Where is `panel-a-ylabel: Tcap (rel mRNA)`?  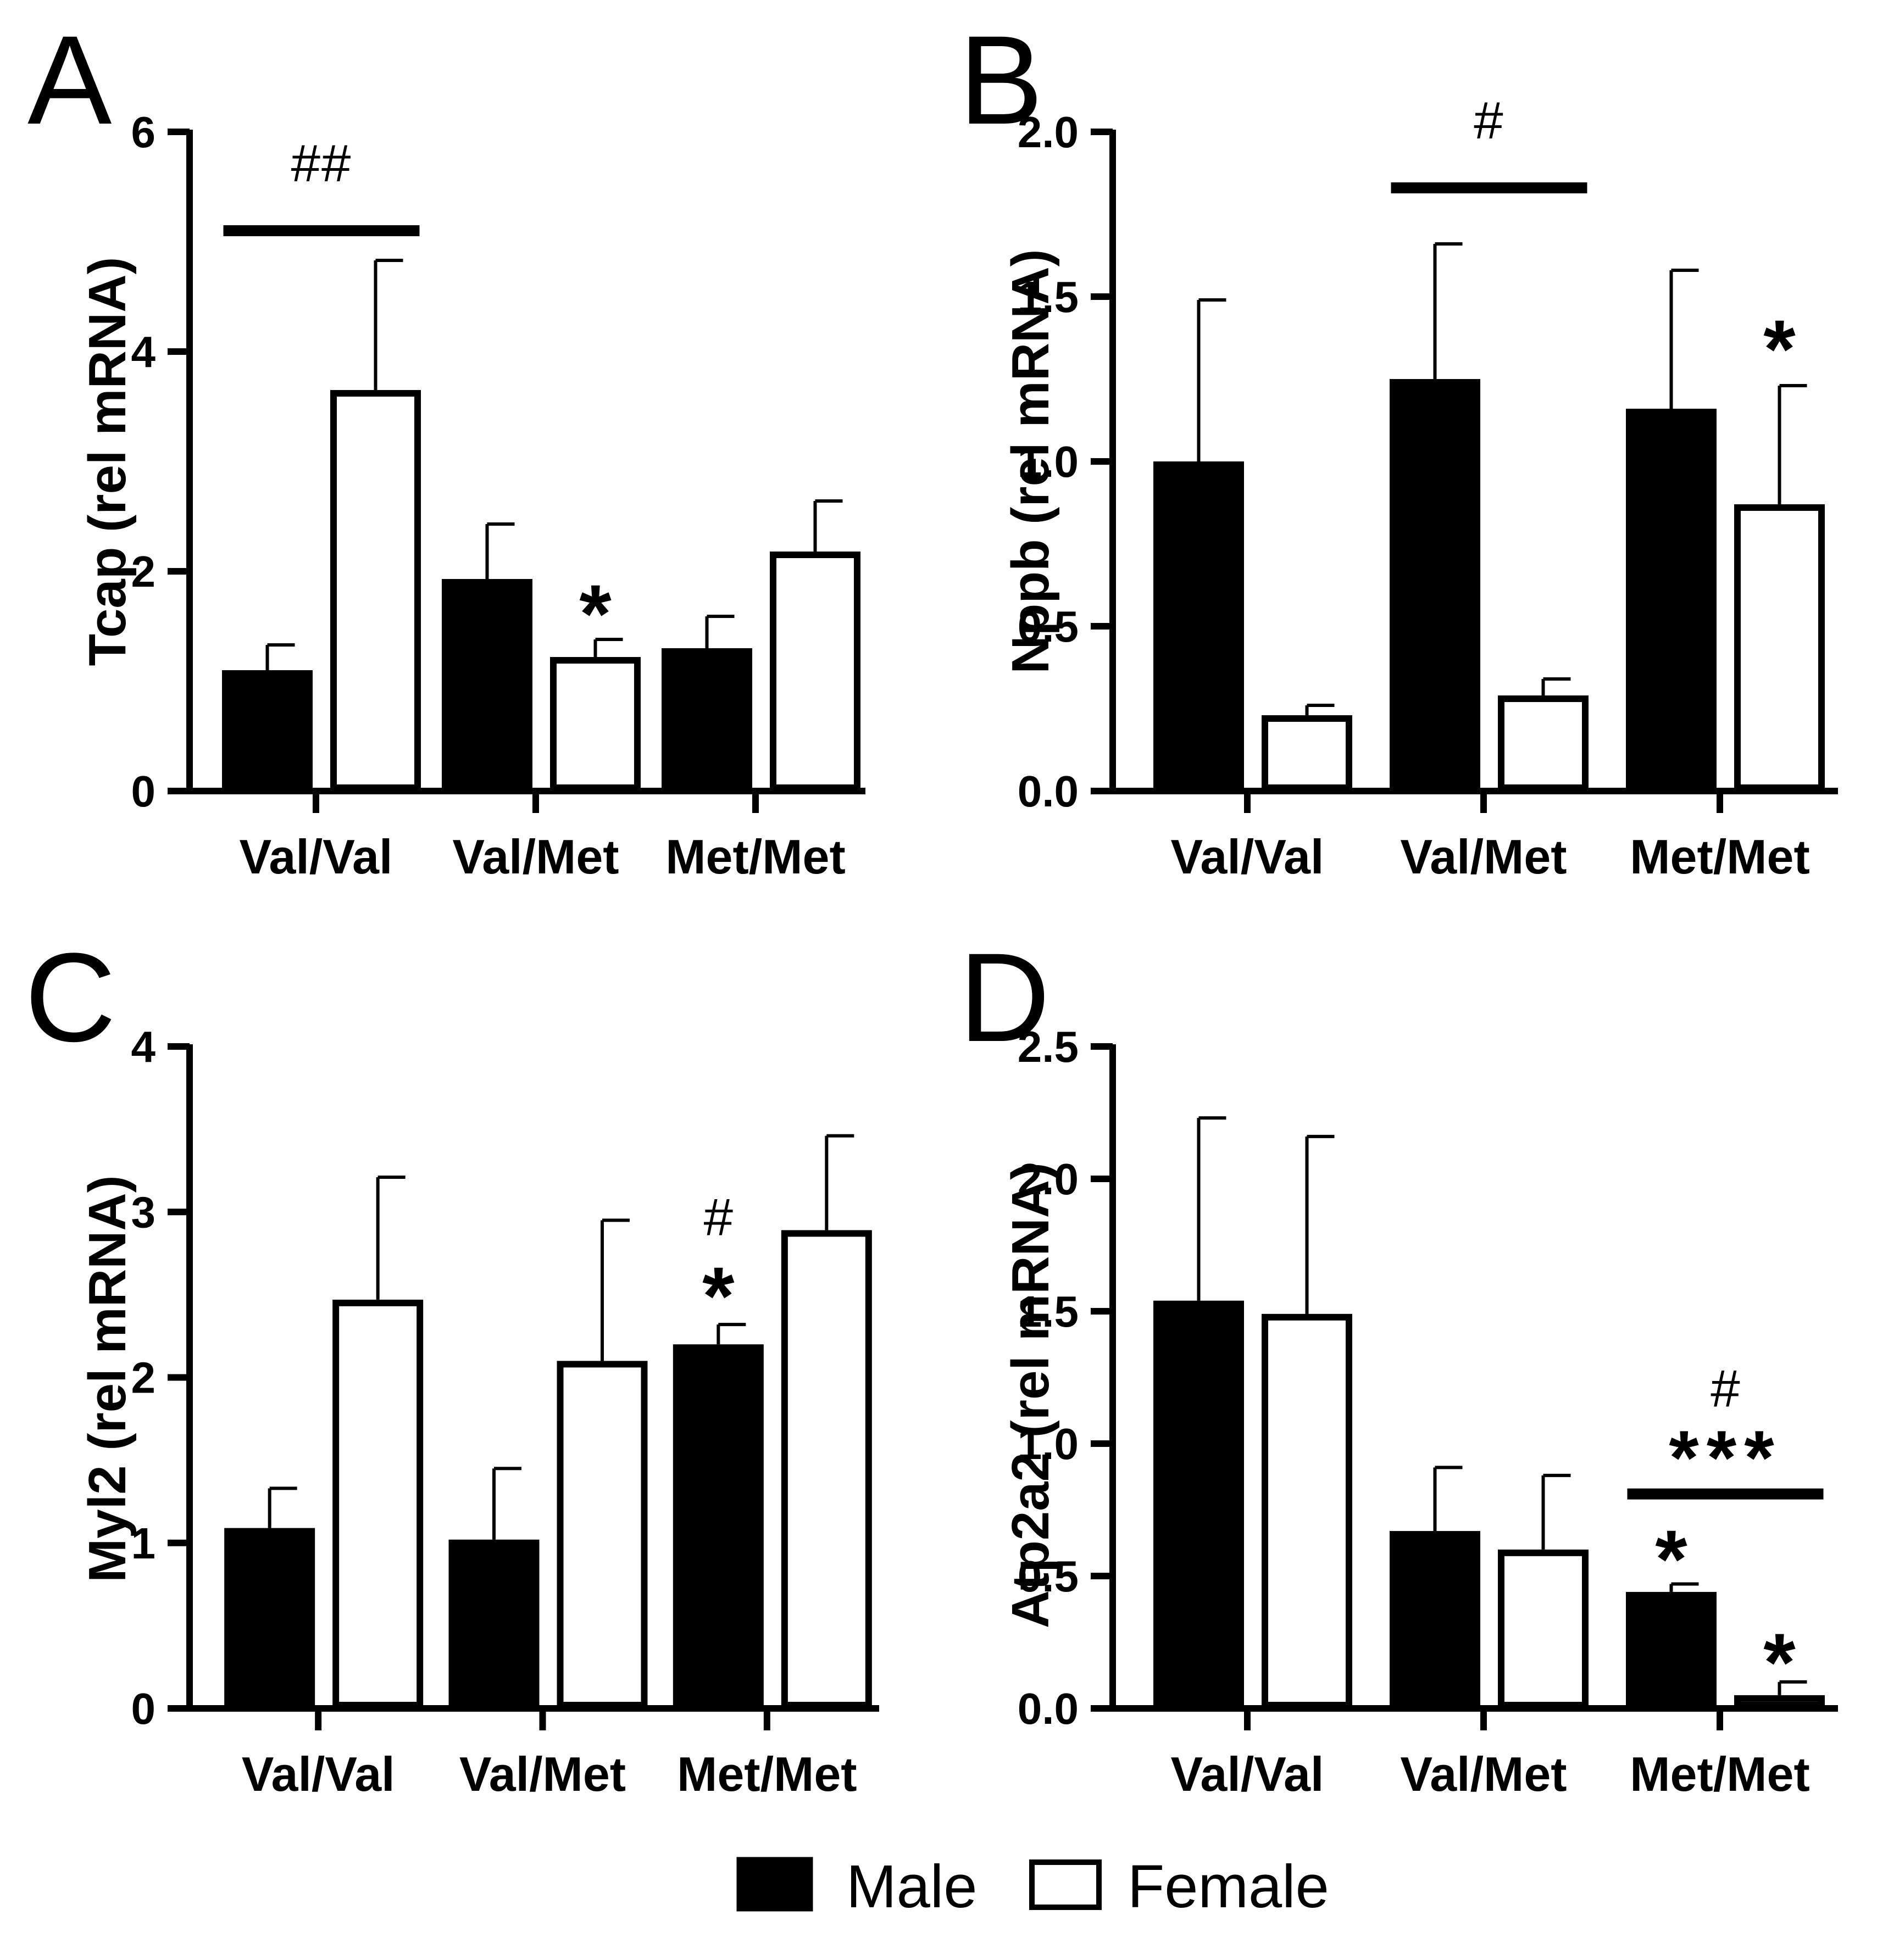 panel-a-ylabel: Tcap (rel mRNA) is located at coordinates (107, 462).